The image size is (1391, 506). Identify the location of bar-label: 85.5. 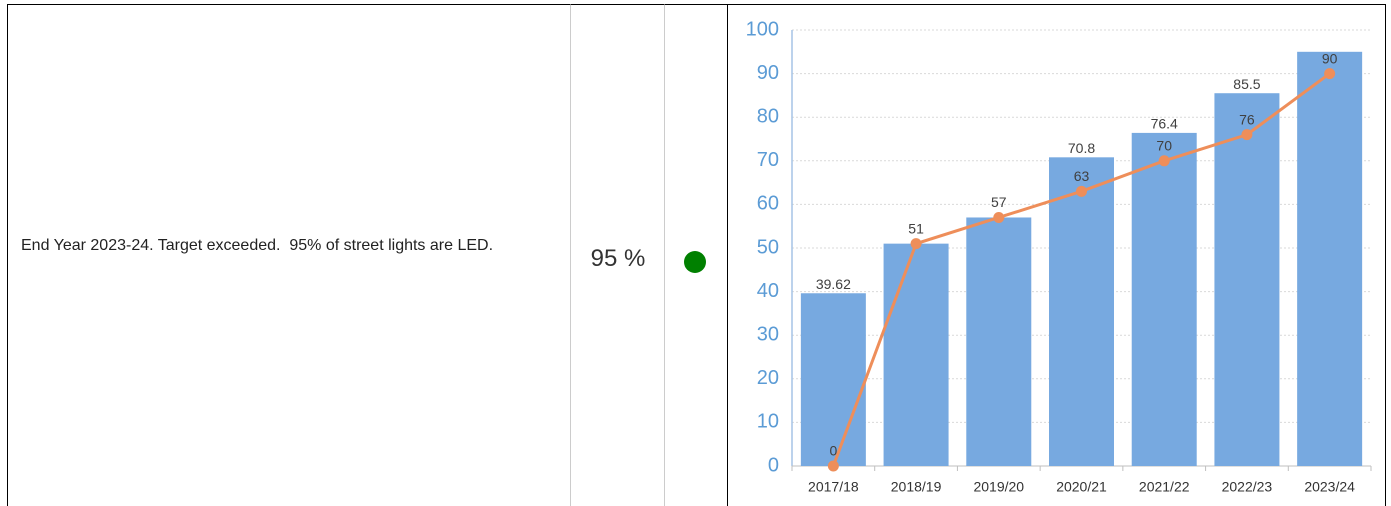
(1246, 84).